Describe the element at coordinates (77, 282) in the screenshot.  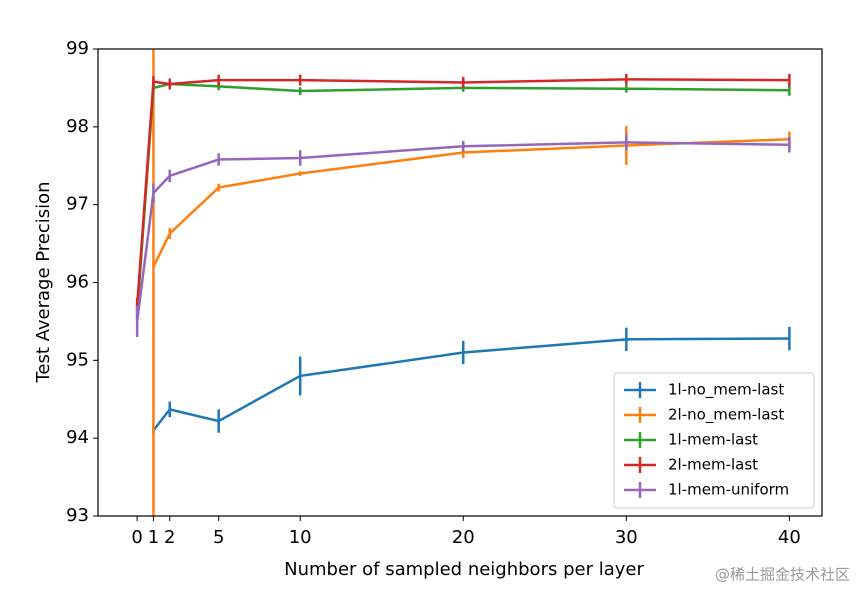
I see `y-tick-label: 96` at that location.